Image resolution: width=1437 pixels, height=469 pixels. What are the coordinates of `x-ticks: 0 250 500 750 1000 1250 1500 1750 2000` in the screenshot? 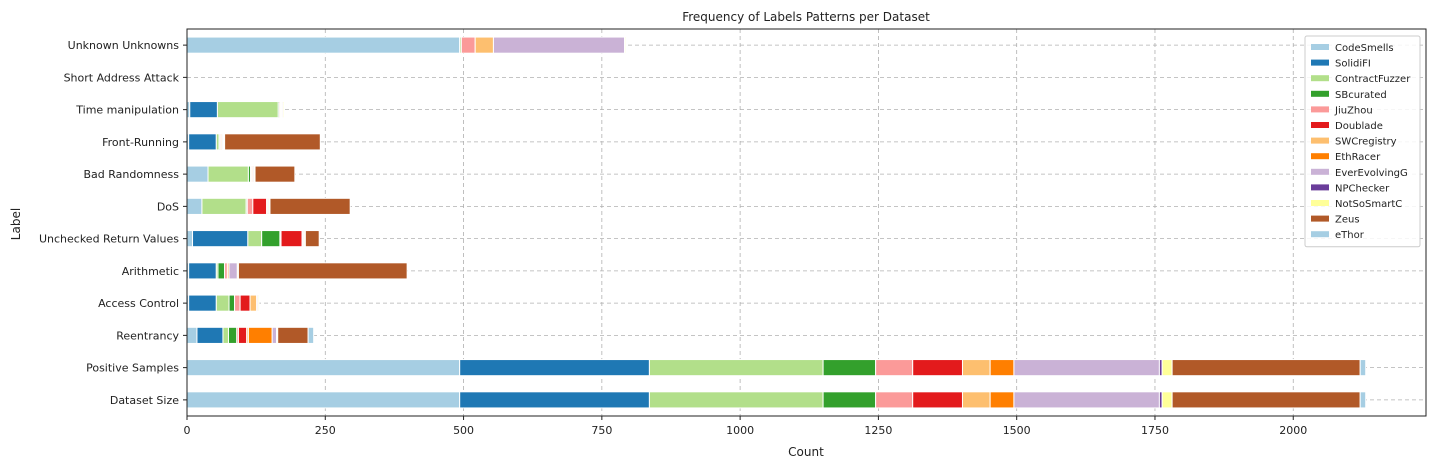 It's located at (745, 426).